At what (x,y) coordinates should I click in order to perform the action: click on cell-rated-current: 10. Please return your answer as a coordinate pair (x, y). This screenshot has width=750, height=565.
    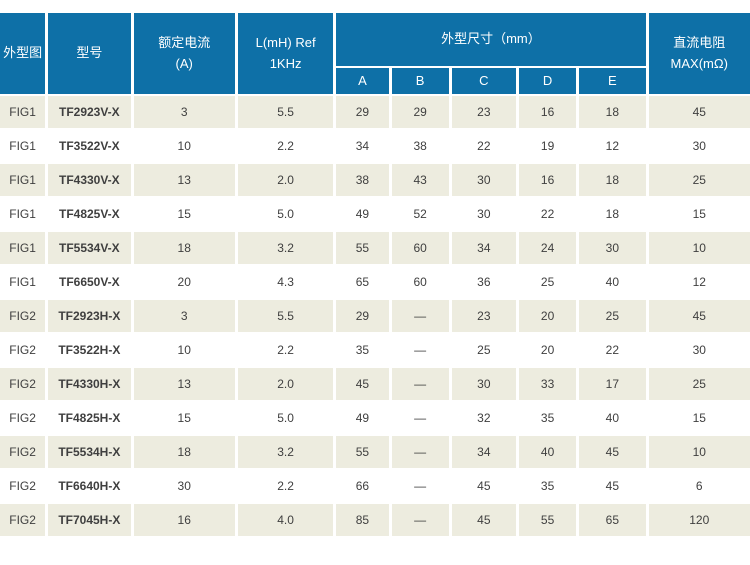
    Looking at the image, I should click on (184, 146).